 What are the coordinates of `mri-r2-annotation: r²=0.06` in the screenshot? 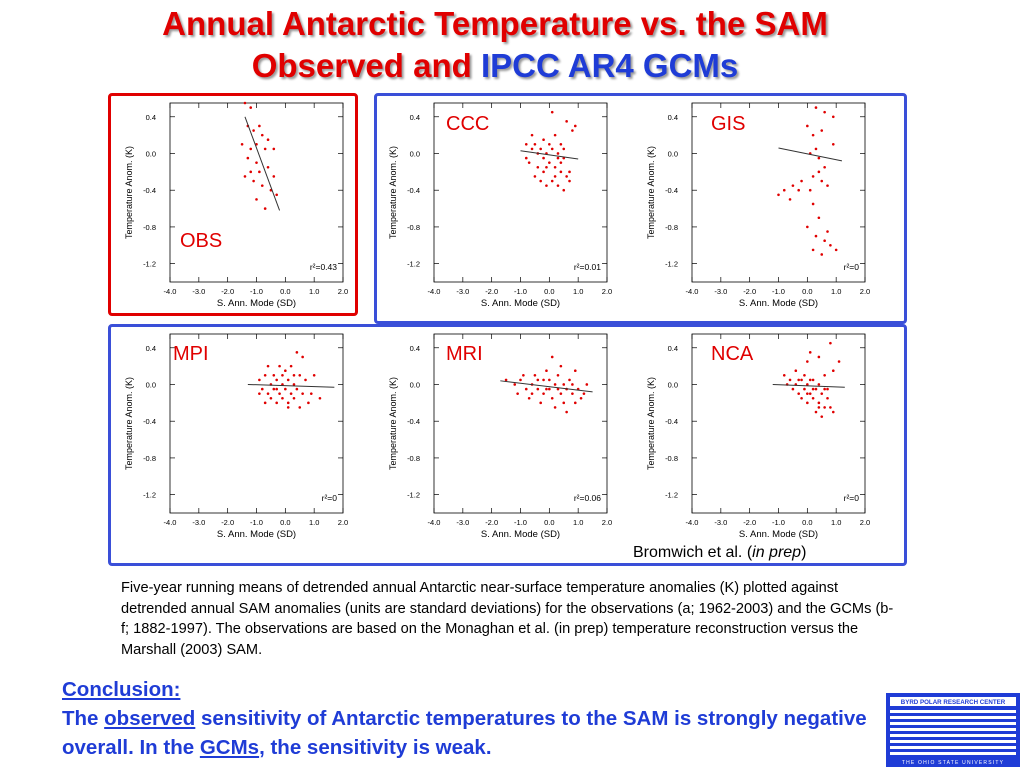 It's located at (587, 498).